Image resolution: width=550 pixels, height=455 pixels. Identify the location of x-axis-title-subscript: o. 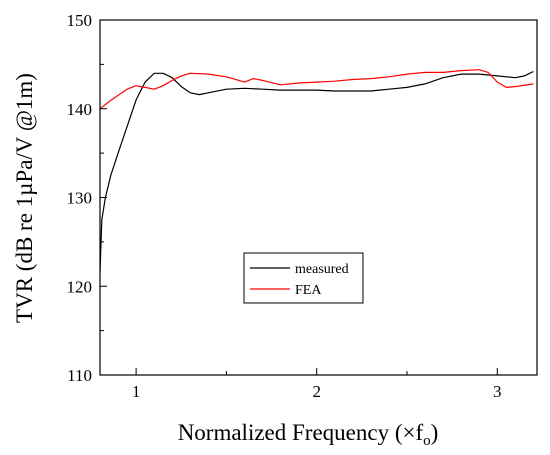
(427, 441).